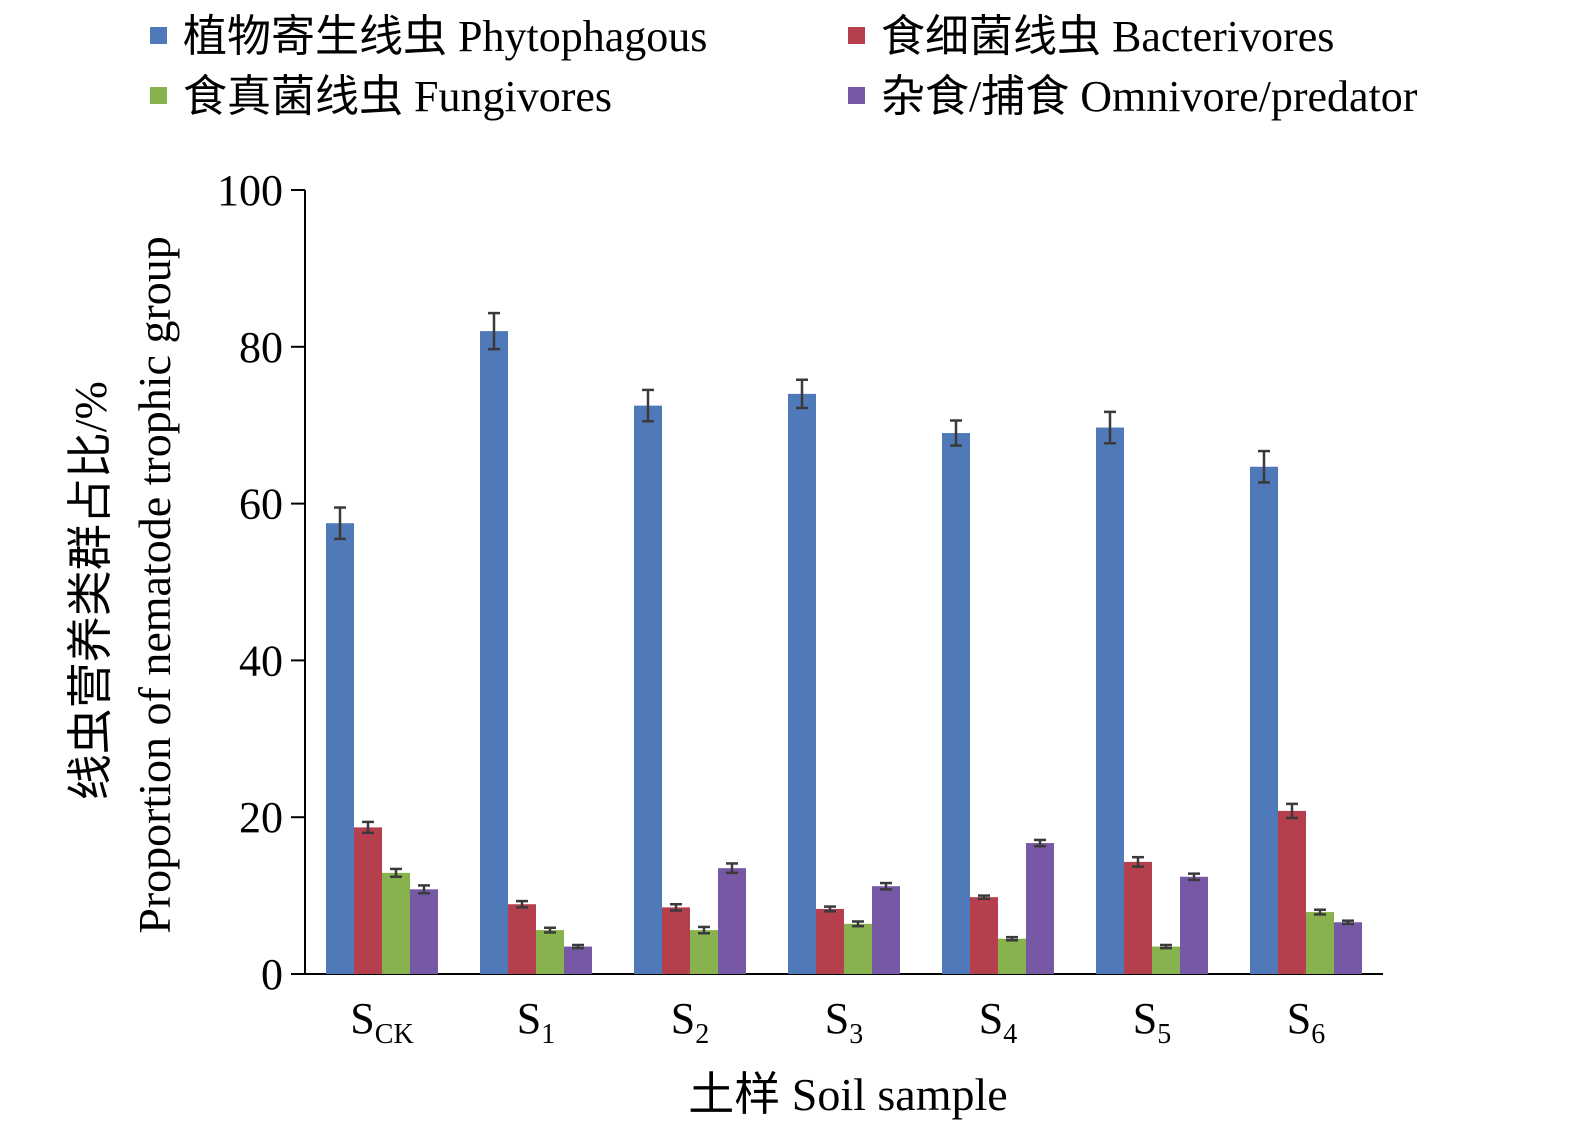 The height and width of the screenshot is (1138, 1575). I want to click on x-category-sub: 6, so click(1318, 1034).